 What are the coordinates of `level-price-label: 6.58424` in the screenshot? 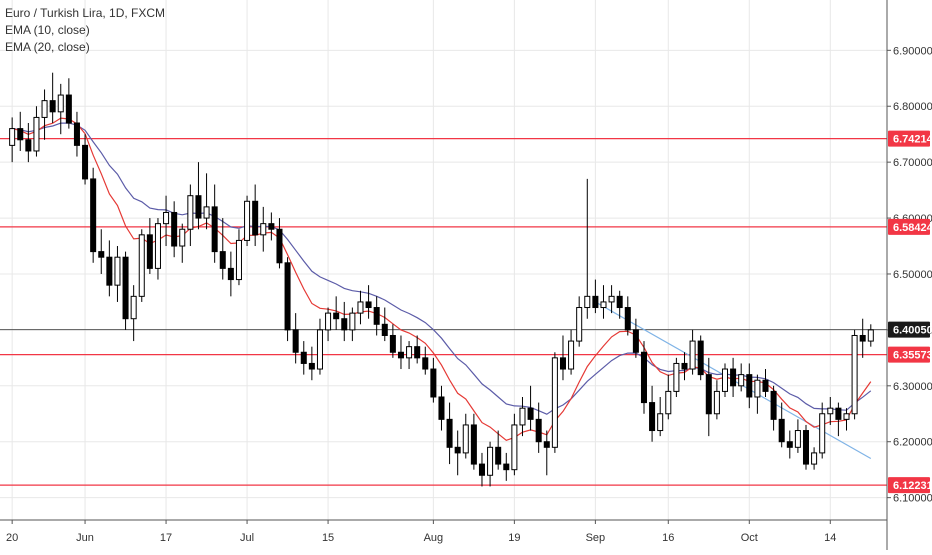 It's located at (910, 226).